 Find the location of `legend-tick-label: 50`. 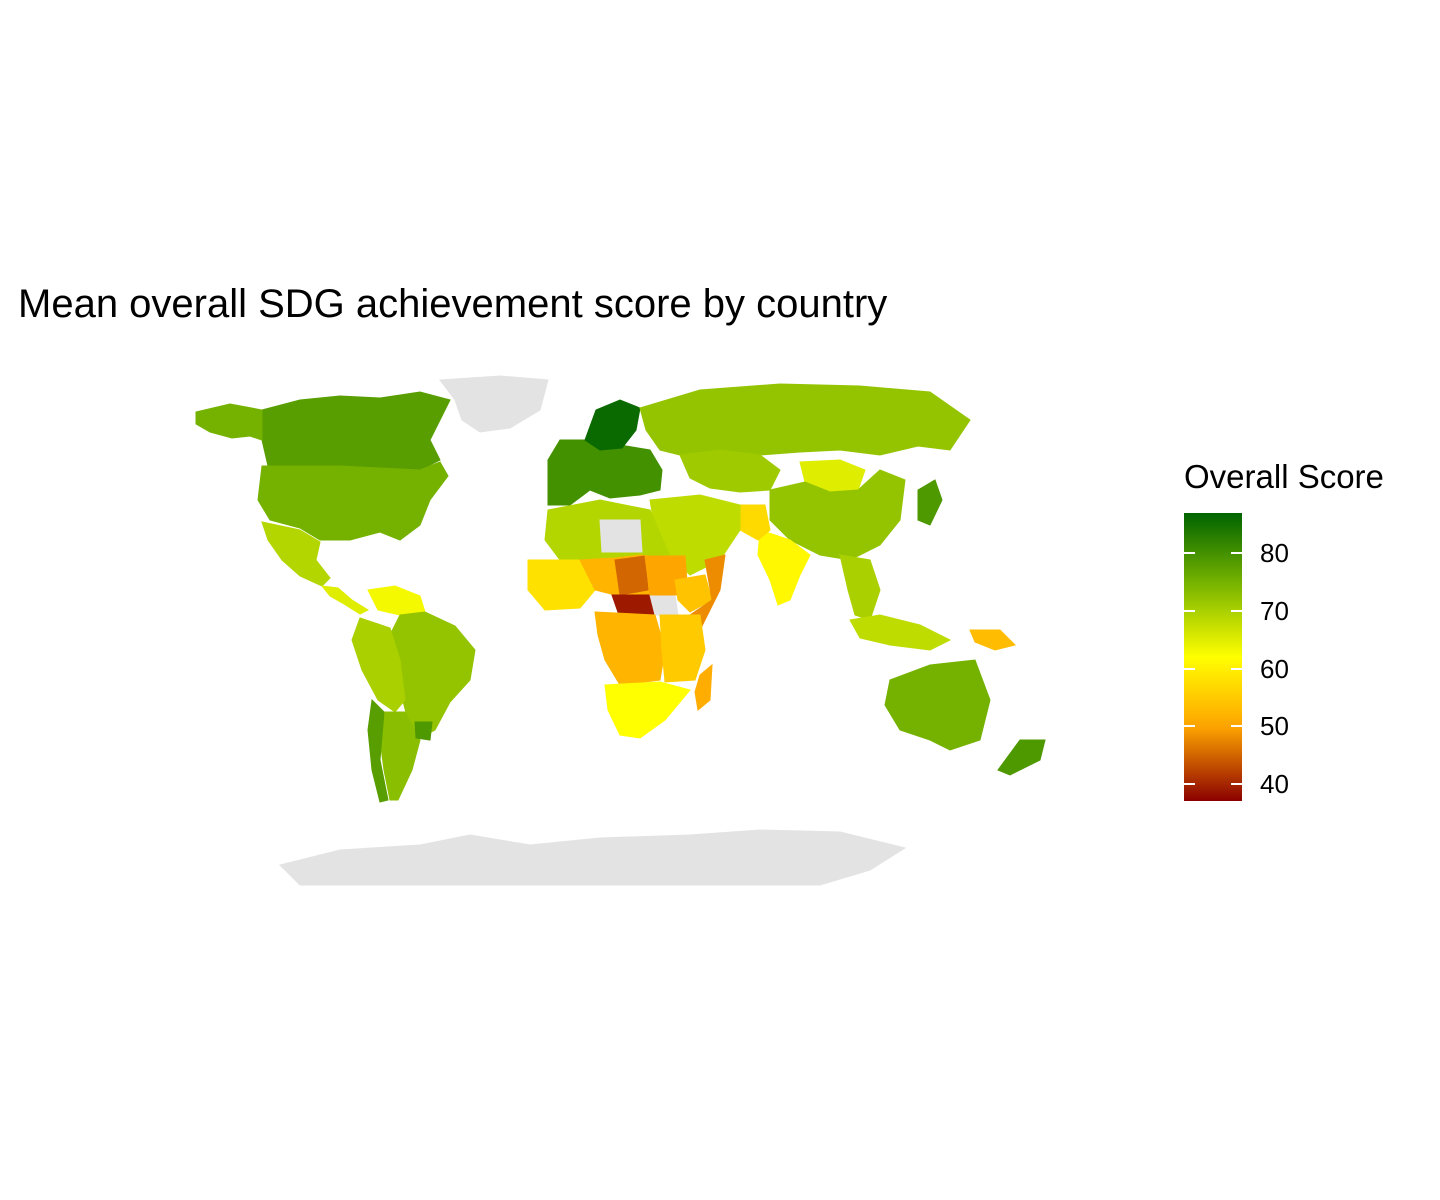

legend-tick-label: 50 is located at coordinates (1274, 726).